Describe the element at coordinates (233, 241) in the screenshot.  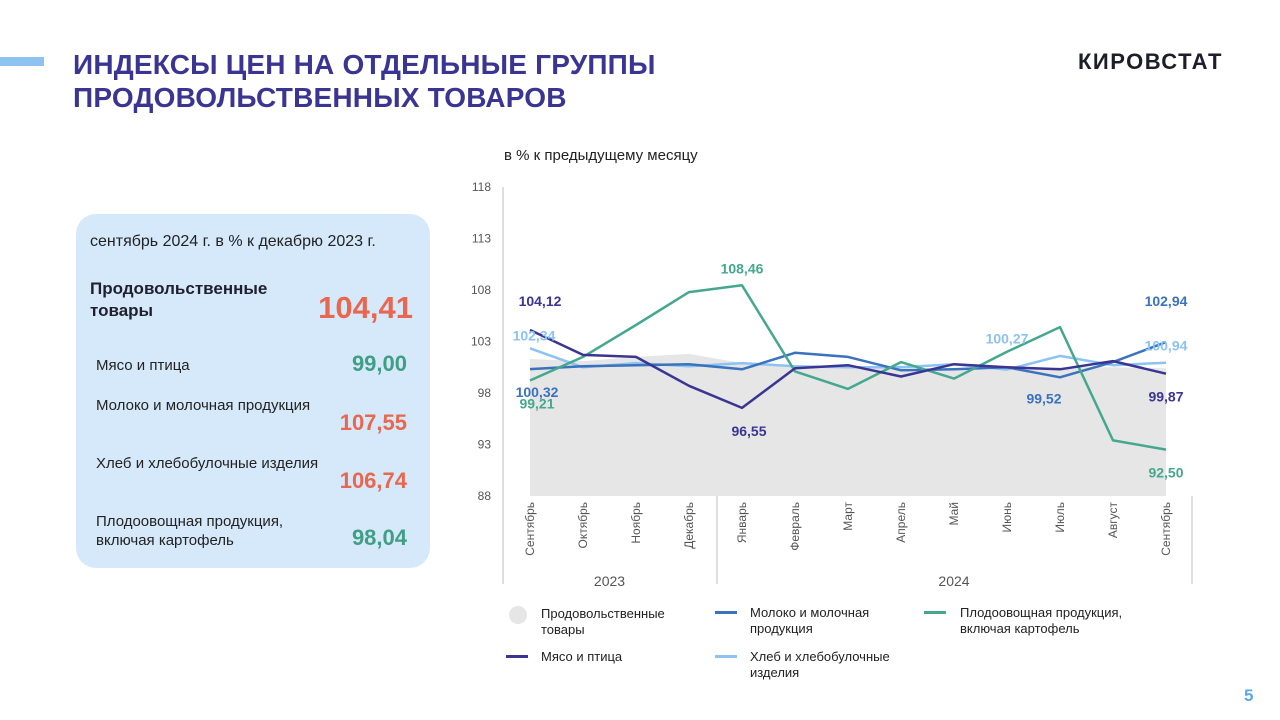
I see `summary-panel-header: сентябрь 2024 г. в % к декабрю 2023 г.` at that location.